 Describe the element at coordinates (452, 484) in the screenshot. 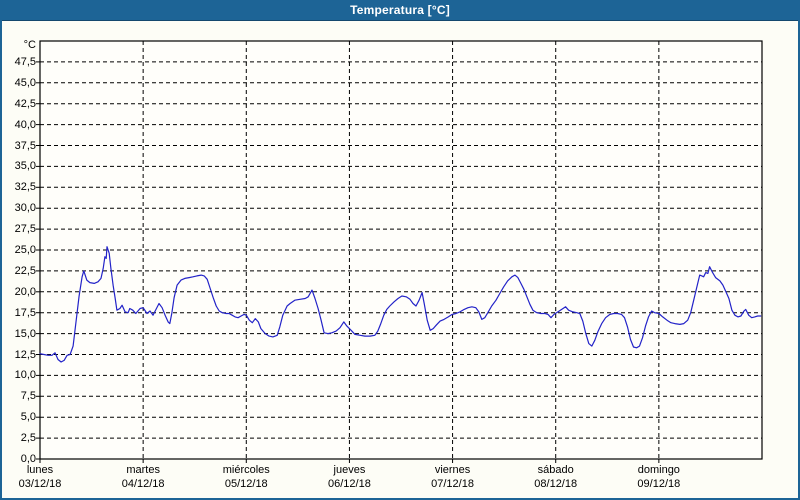

I see `x-day-date: 07/12/18` at that location.